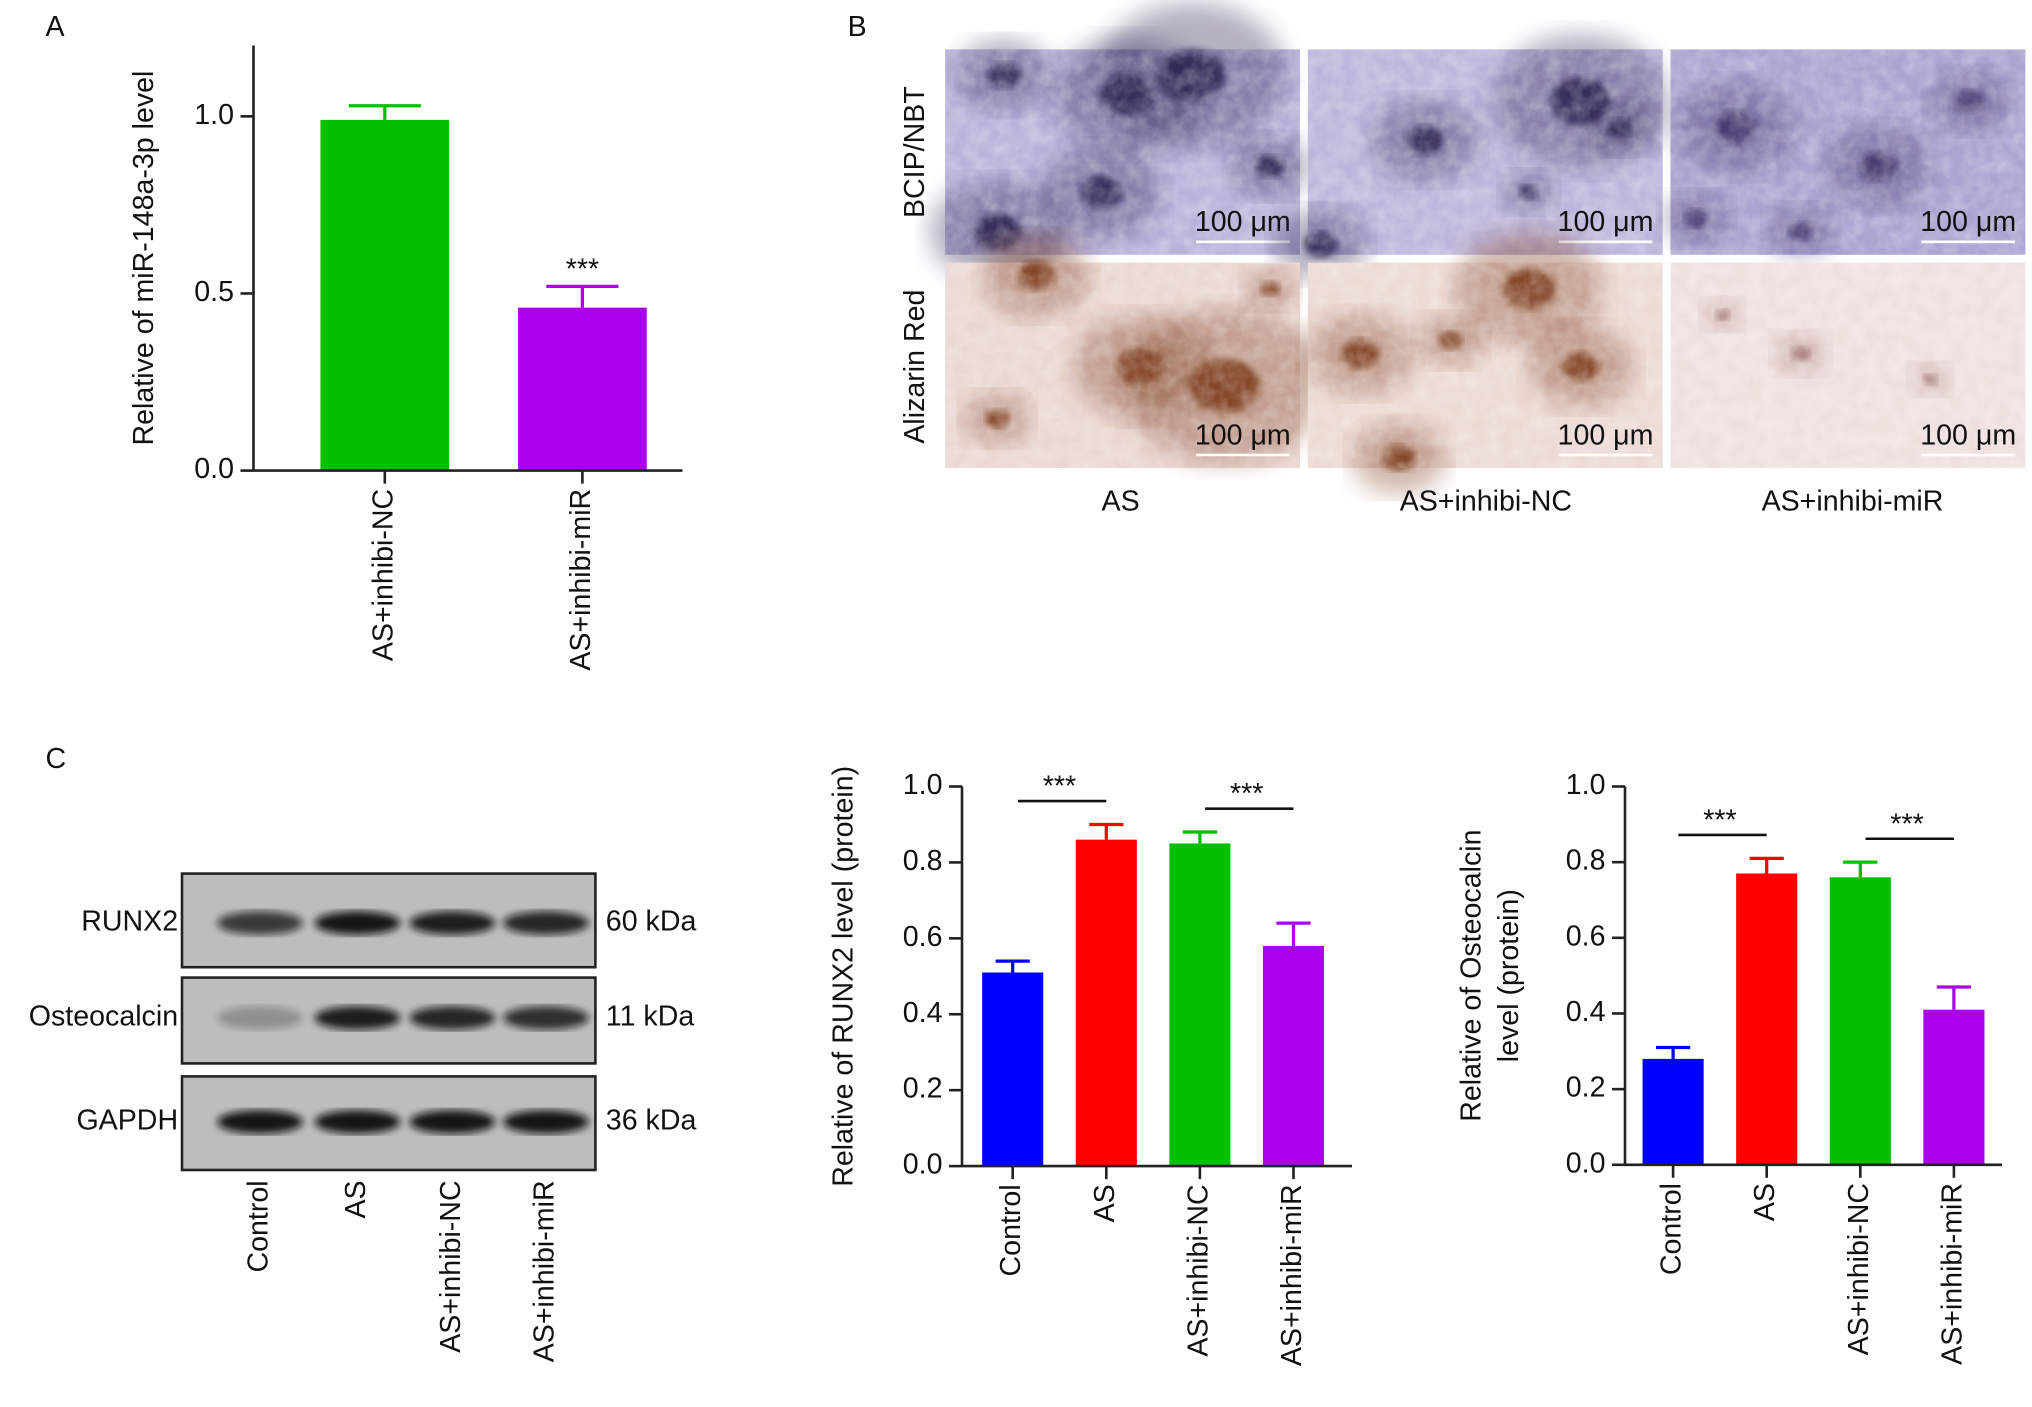 The image size is (2032, 1407). What do you see at coordinates (1471, 976) in the screenshot?
I see `y-axis-label: Relative of Osteocalcin` at bounding box center [1471, 976].